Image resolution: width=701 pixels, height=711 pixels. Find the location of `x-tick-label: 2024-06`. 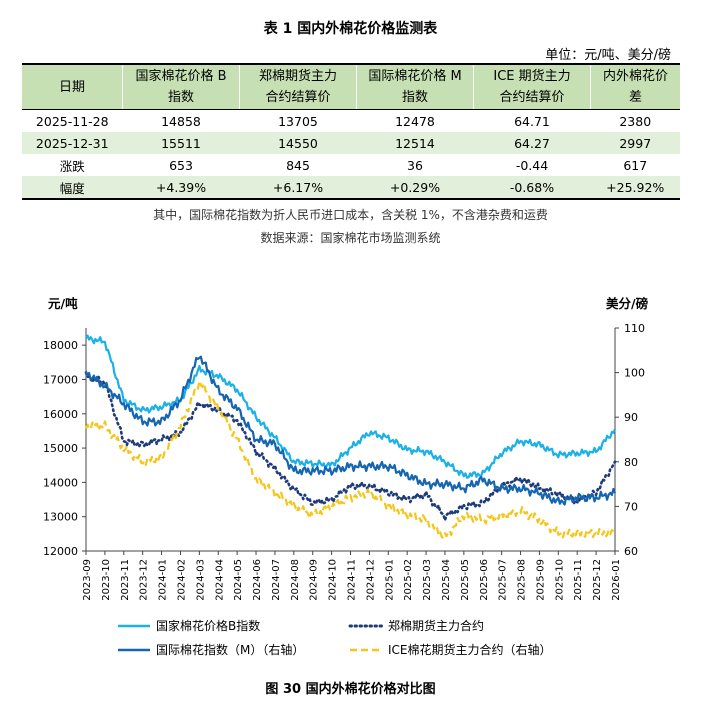

x-tick-label: 2024-06 is located at coordinates (257, 580).